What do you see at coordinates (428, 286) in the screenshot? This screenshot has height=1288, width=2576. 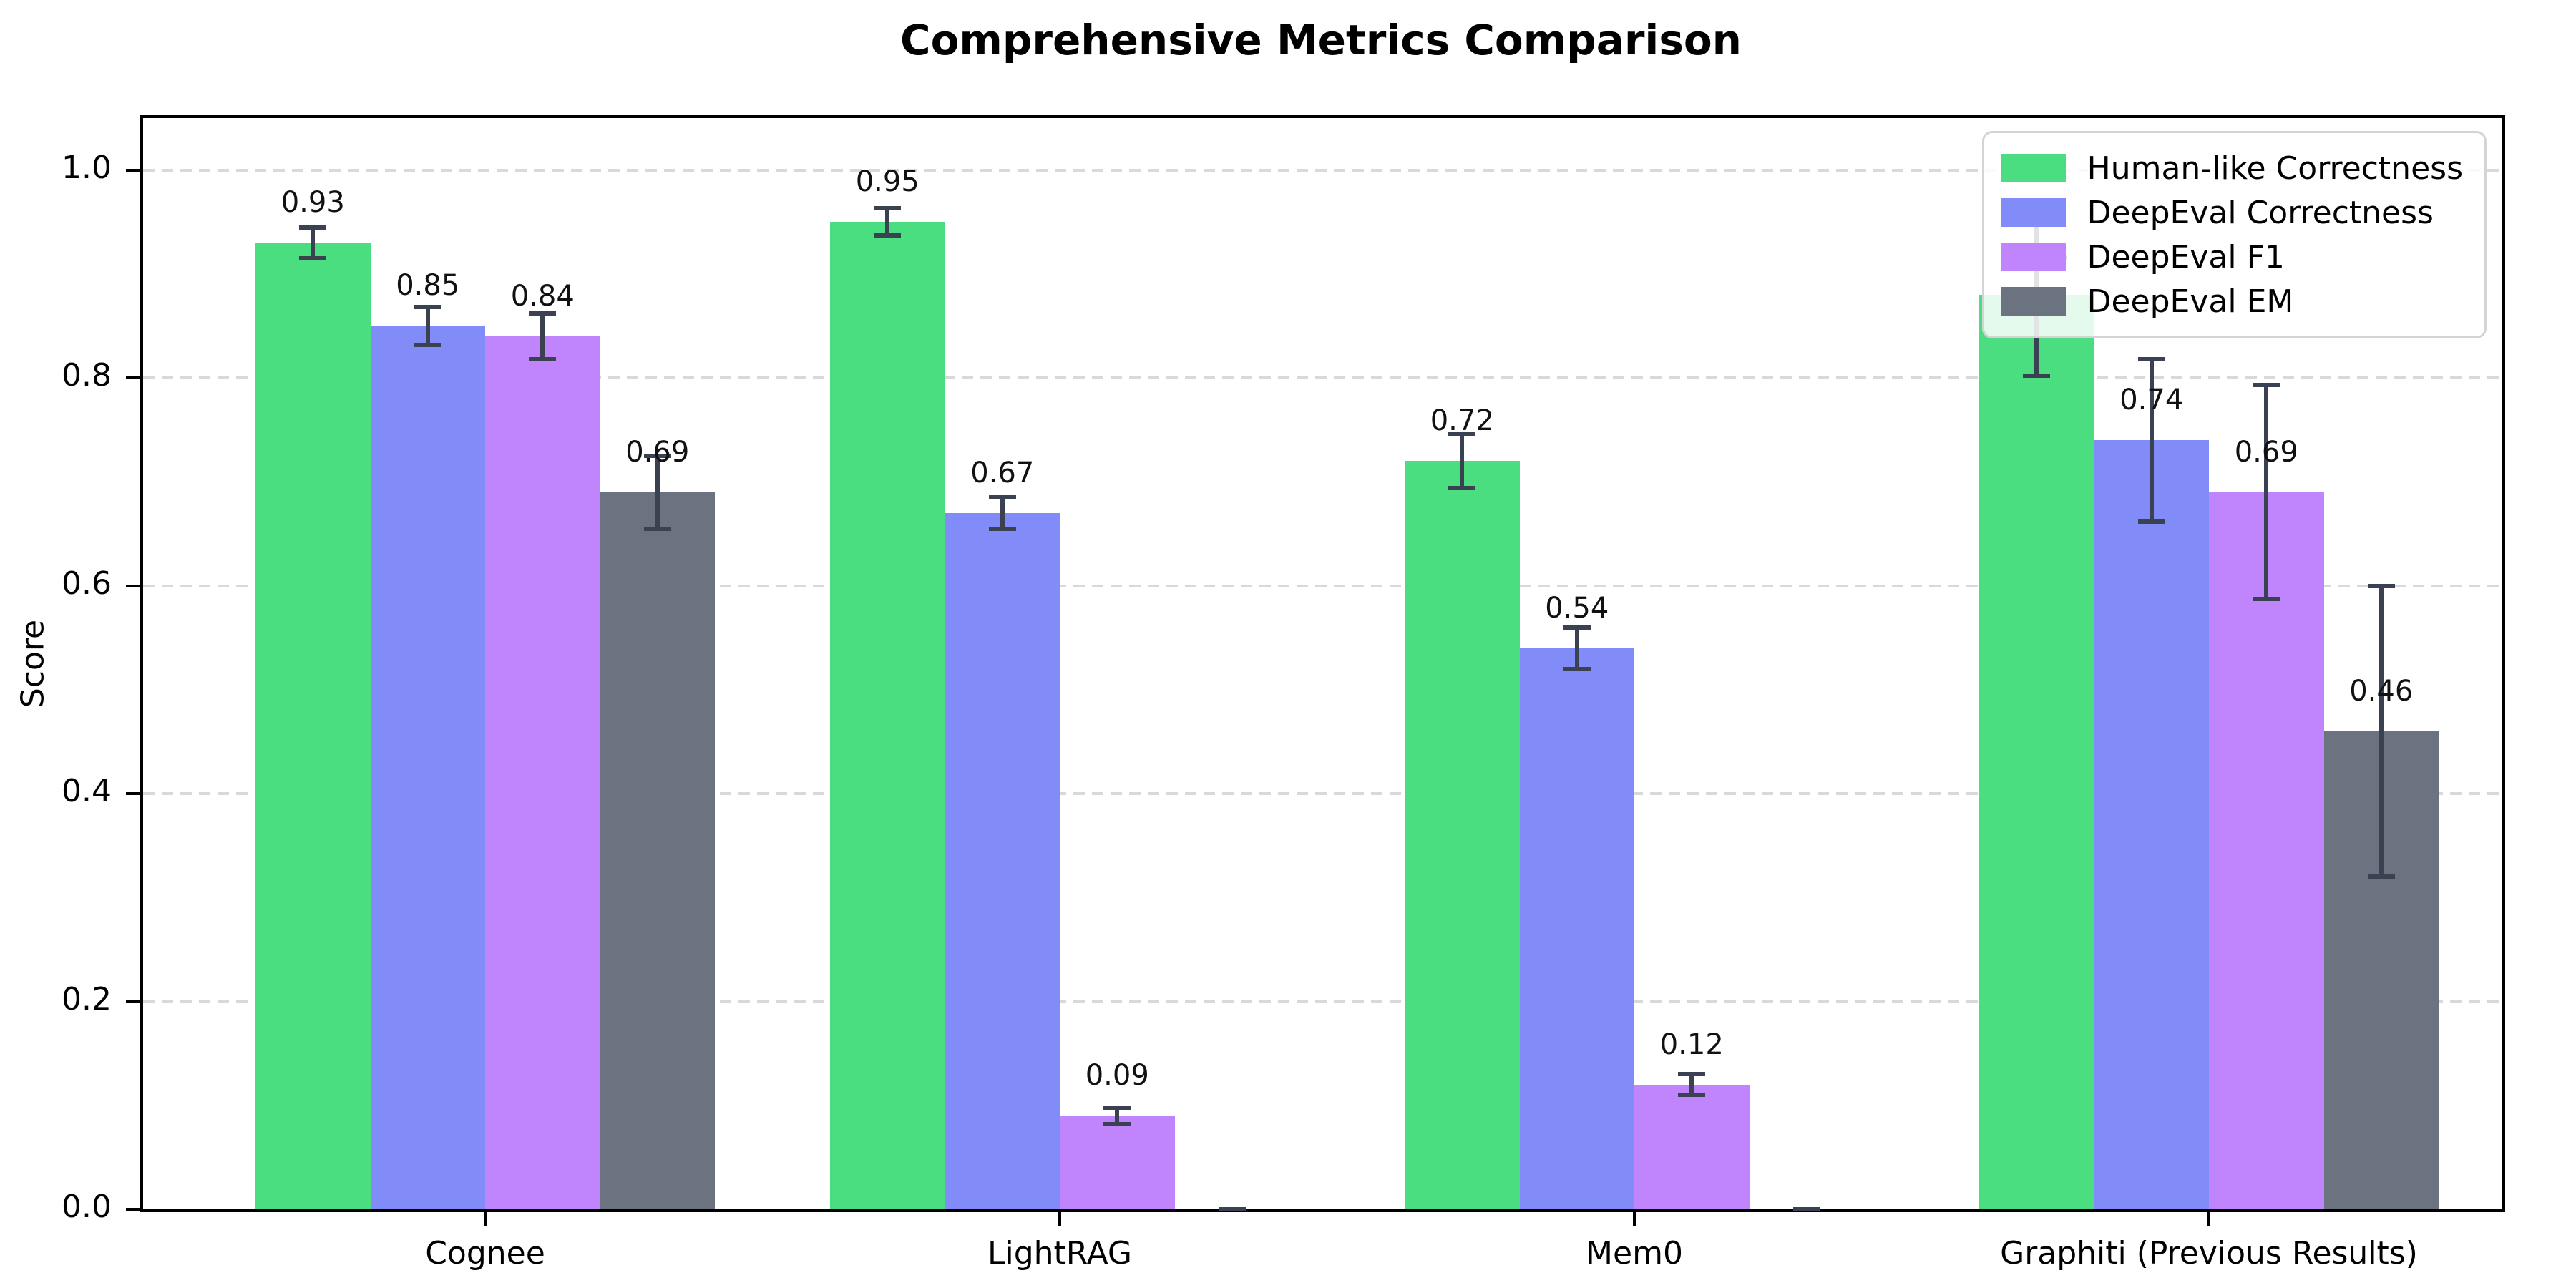 I see `bar-value-label: 0.85` at bounding box center [428, 286].